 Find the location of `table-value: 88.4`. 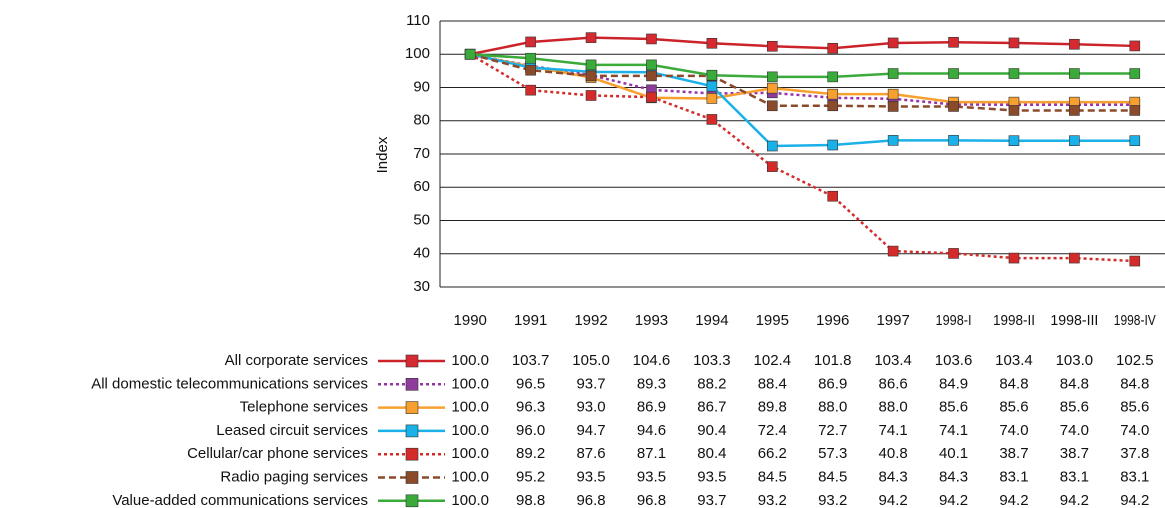

table-value: 88.4 is located at coordinates (772, 383).